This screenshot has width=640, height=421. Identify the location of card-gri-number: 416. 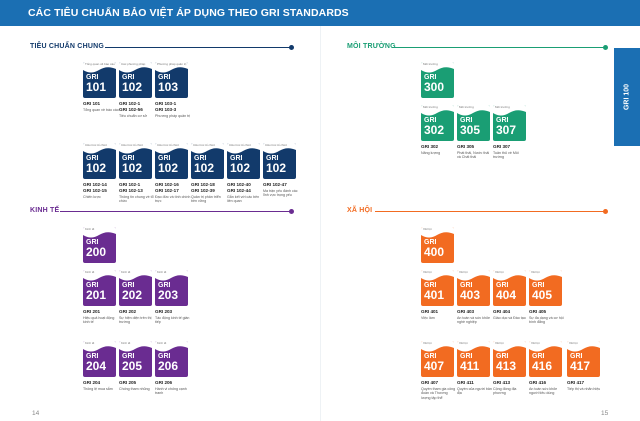
(542, 366).